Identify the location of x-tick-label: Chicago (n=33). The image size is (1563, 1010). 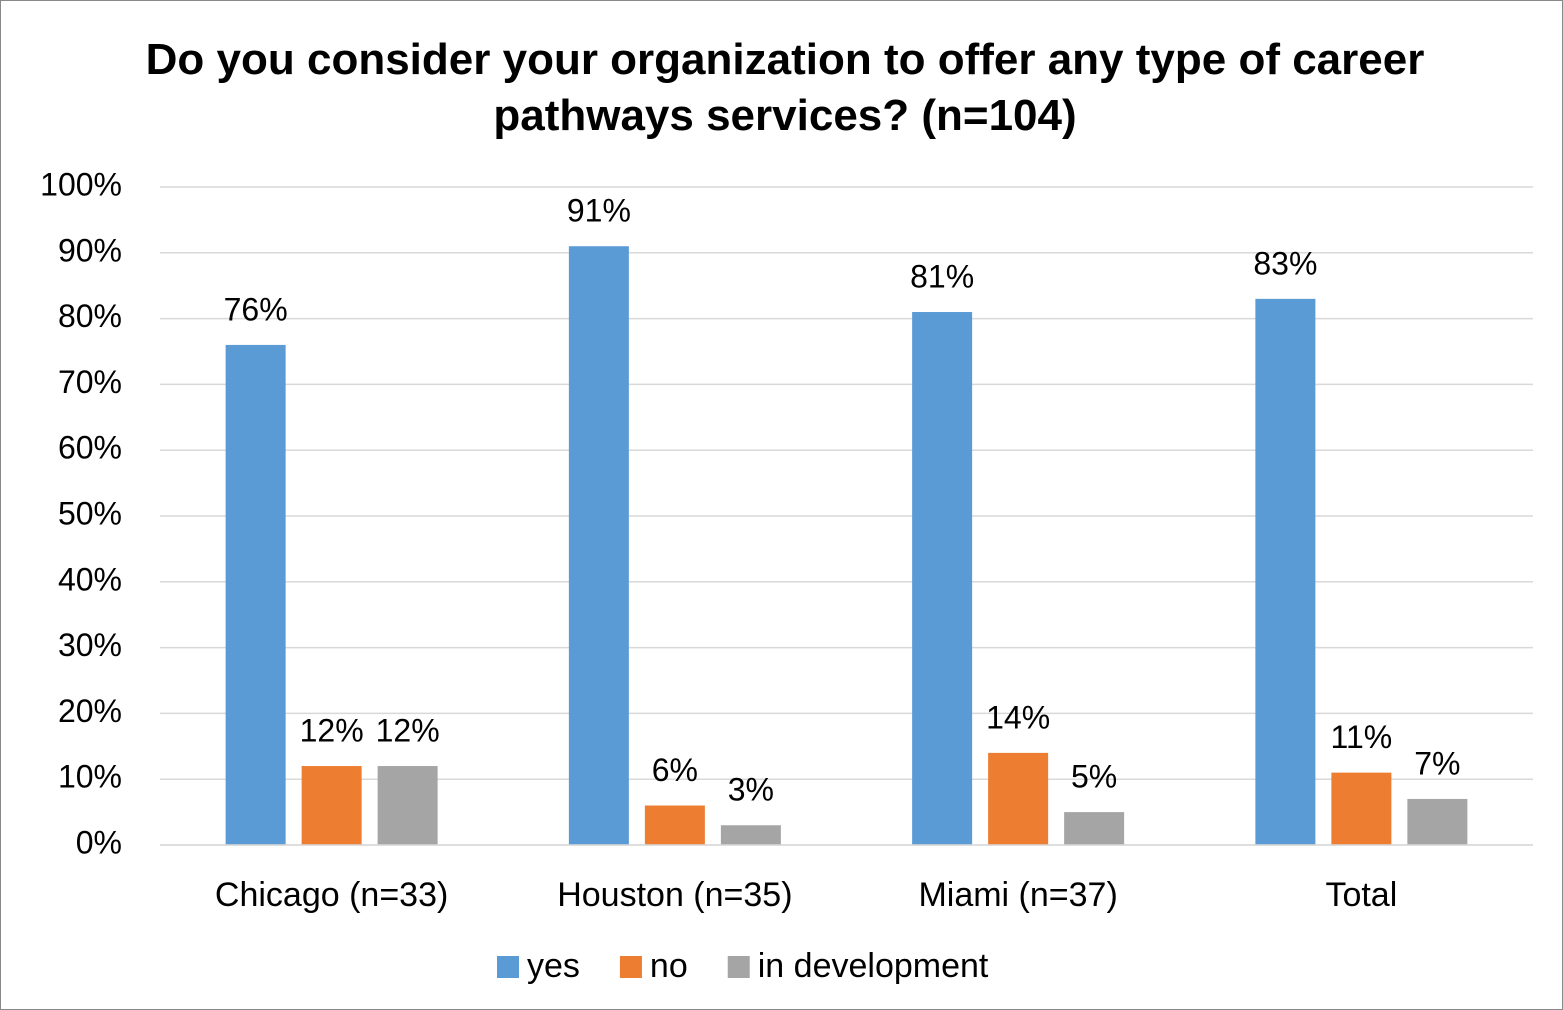
(331, 895).